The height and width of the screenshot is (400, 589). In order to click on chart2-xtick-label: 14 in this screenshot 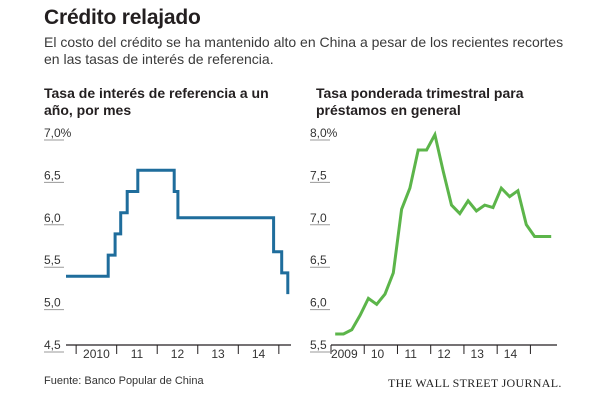, I will do `click(511, 354)`.